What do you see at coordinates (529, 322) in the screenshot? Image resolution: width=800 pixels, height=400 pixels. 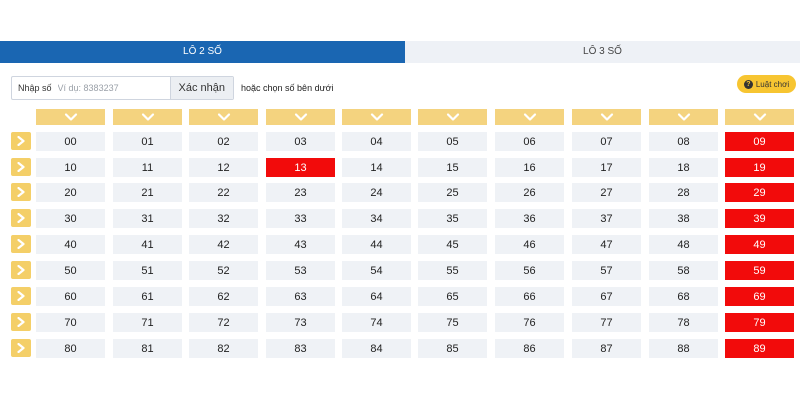 I see `number-cell: 76` at bounding box center [529, 322].